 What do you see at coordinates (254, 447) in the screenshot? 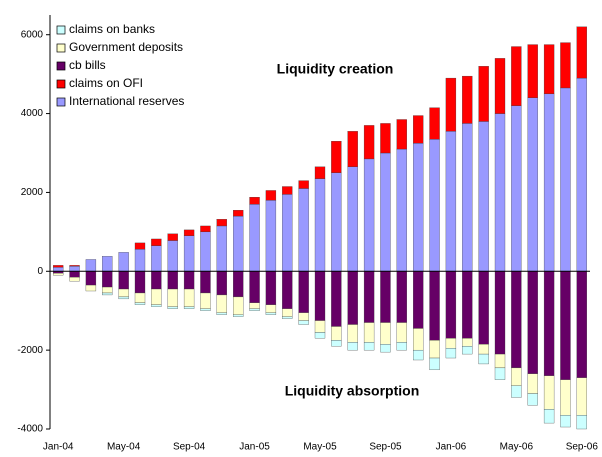
I see `x-tick-label: Jan-05` at bounding box center [254, 447].